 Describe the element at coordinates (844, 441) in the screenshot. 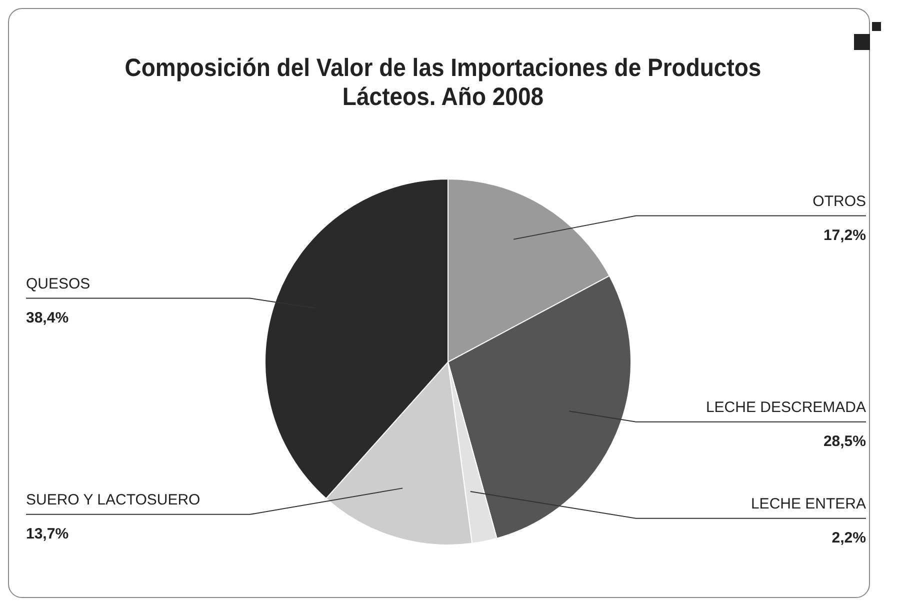

I see `data-label: 28,5%` at that location.